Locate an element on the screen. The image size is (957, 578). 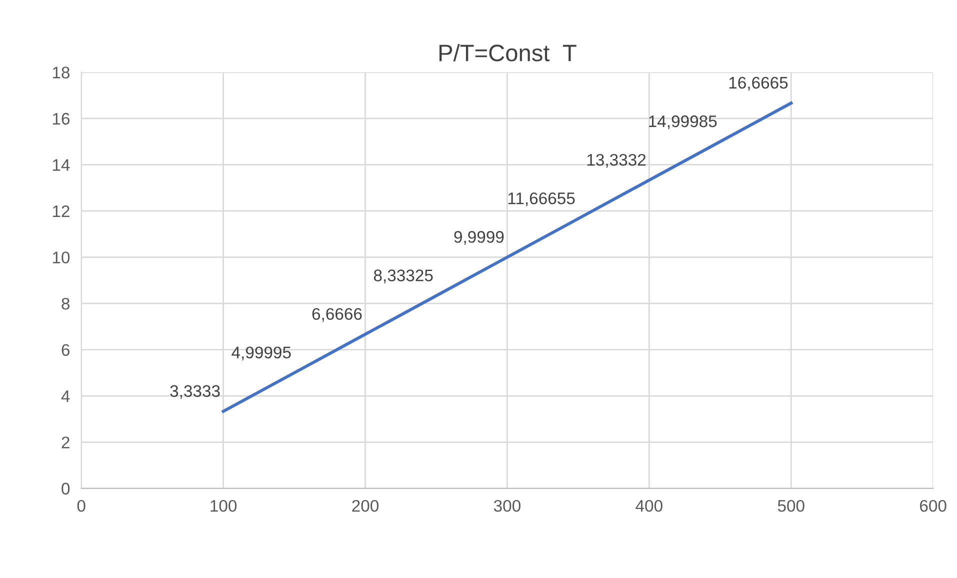
y-tick-label: 2 is located at coordinates (66, 442).